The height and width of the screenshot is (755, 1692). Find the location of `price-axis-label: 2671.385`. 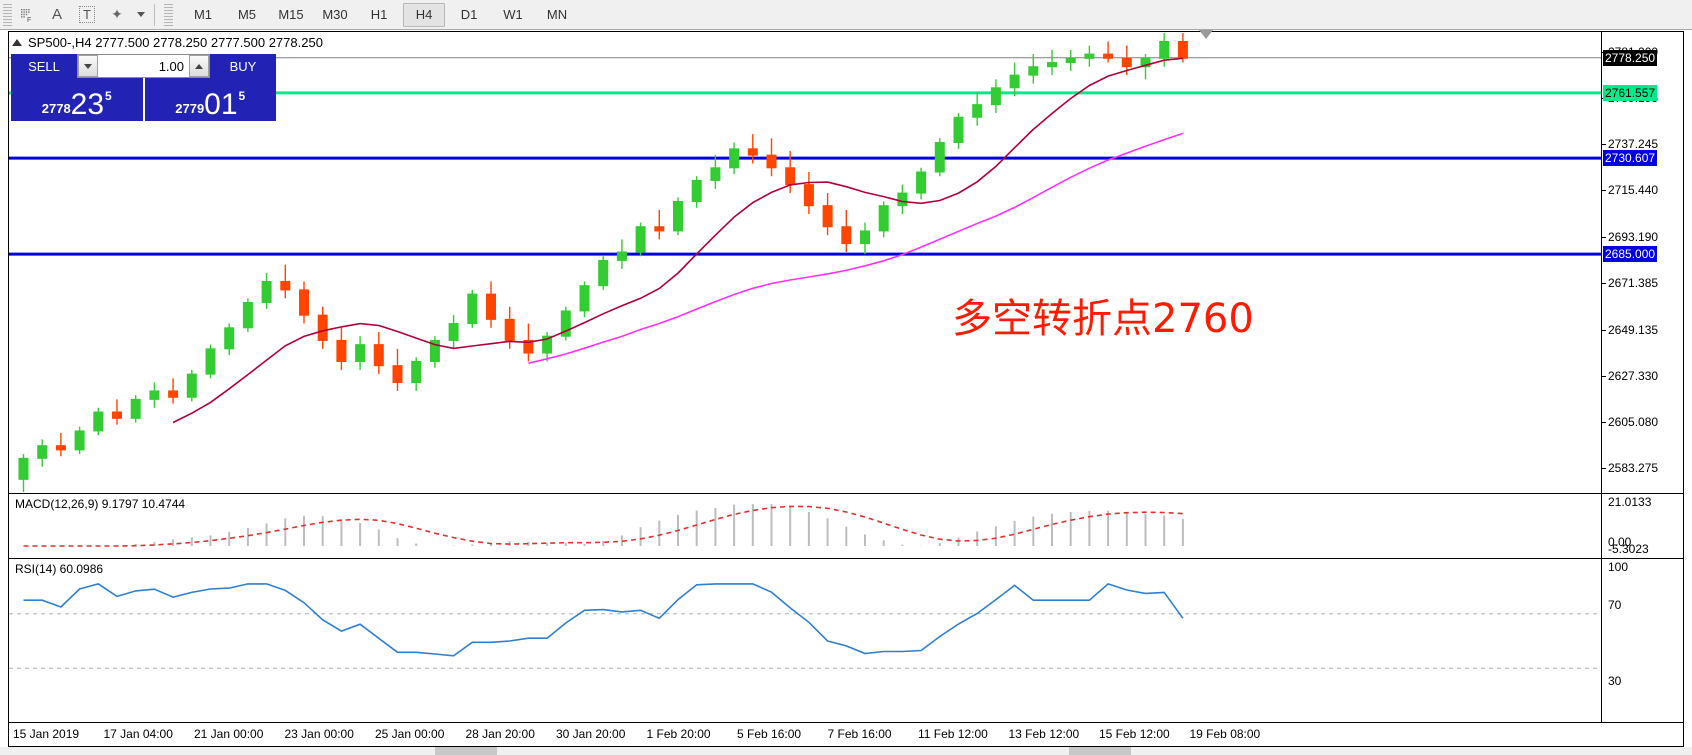

price-axis-label: 2671.385 is located at coordinates (1633, 282).